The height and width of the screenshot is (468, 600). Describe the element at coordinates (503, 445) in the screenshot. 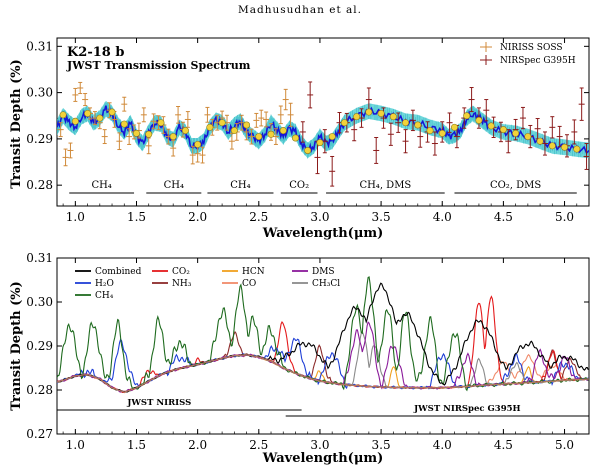

I see `x-tick-label-bottom: 4.5` at that location.